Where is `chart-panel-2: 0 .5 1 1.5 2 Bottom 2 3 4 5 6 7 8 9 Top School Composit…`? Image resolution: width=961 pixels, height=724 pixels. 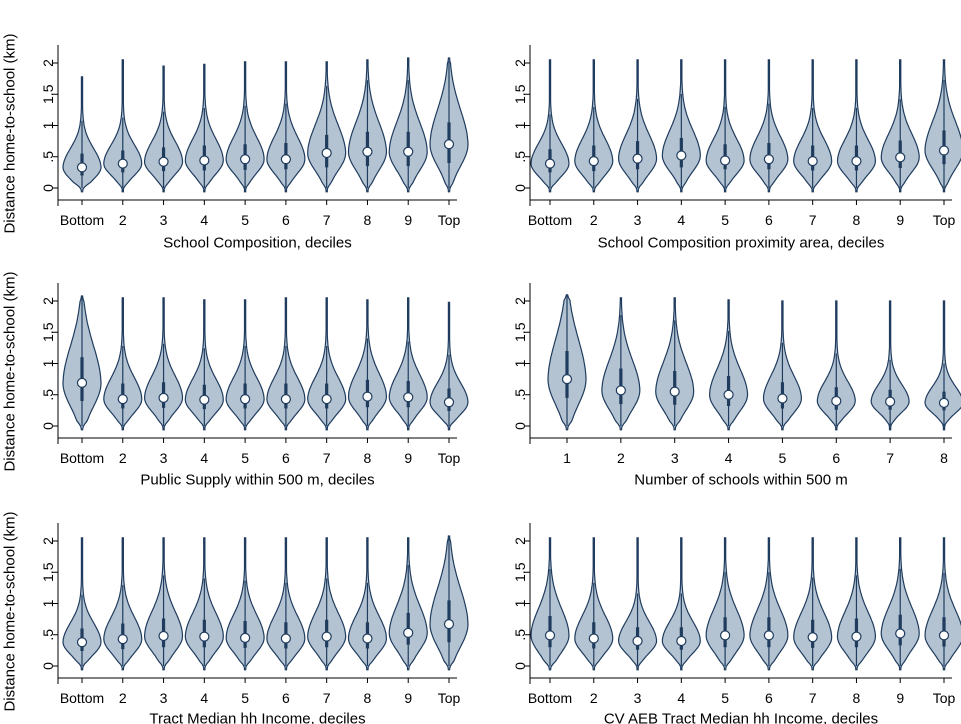
chart-panel-2: 0 .5 1 1.5 2 Bottom 2 3 4 5 6 7 8 9 Top School Composit… is located at coordinates (736, 148).